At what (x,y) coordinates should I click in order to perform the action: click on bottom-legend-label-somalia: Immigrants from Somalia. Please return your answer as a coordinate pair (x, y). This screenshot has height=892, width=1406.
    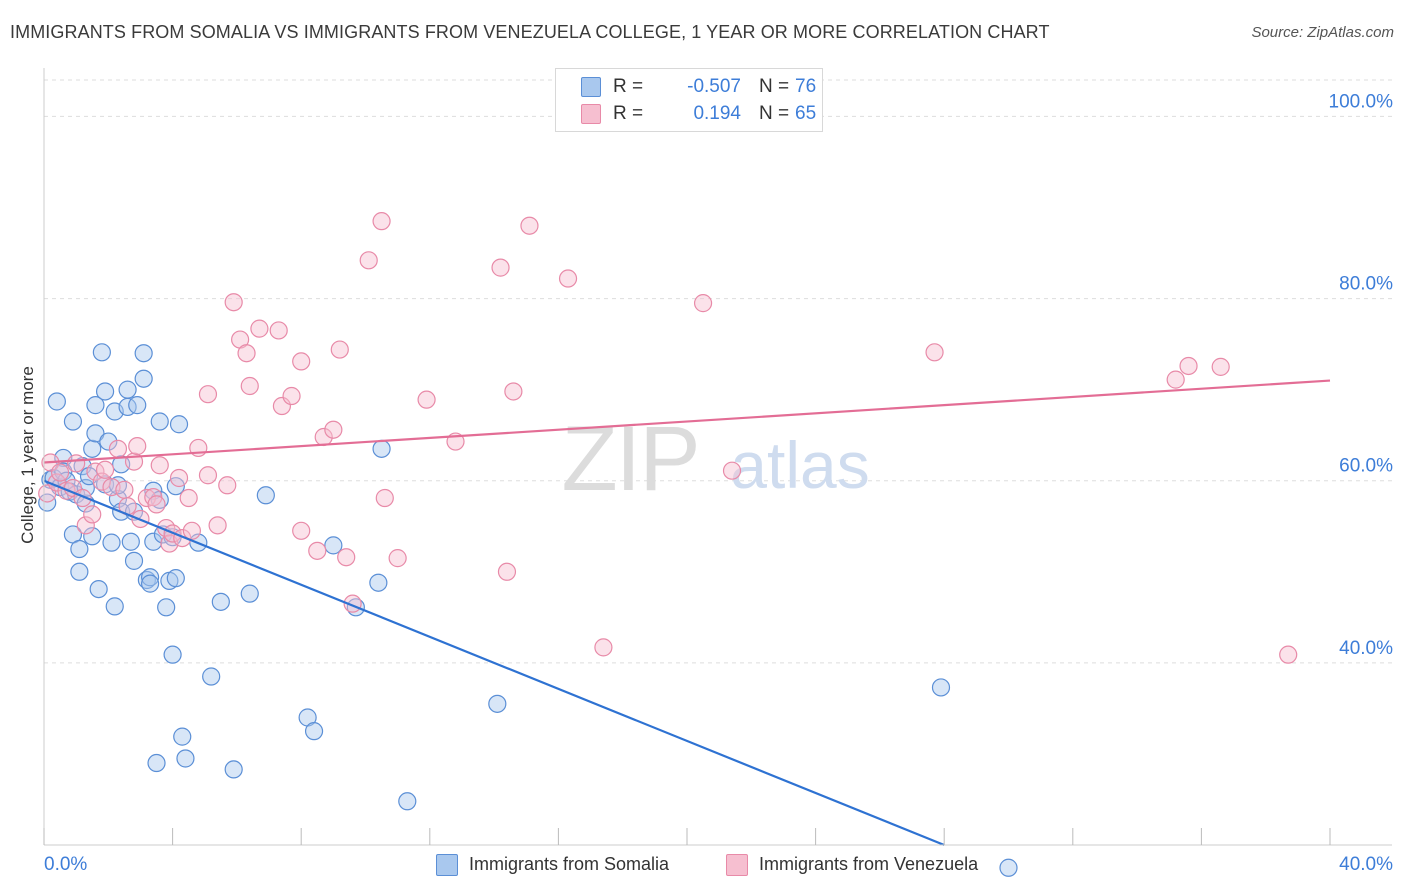
    Looking at the image, I should click on (569, 864).